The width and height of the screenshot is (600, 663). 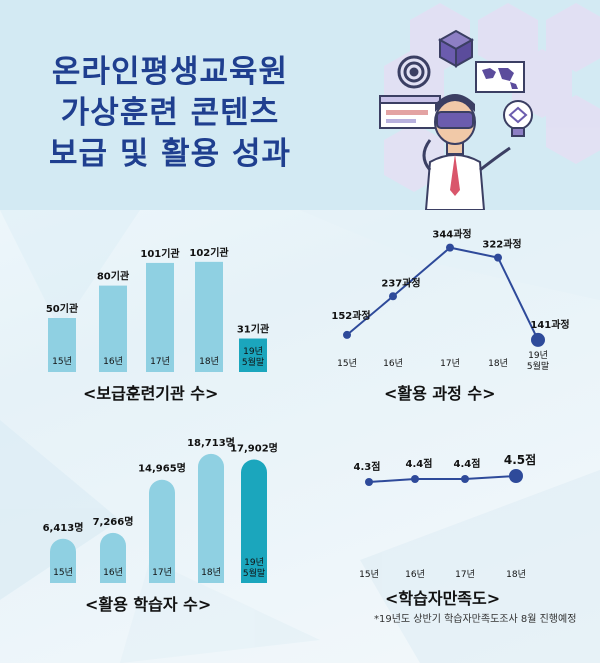 What do you see at coordinates (148, 604) in the screenshot?
I see `caption-learners: <활용 학습자 수>` at bounding box center [148, 604].